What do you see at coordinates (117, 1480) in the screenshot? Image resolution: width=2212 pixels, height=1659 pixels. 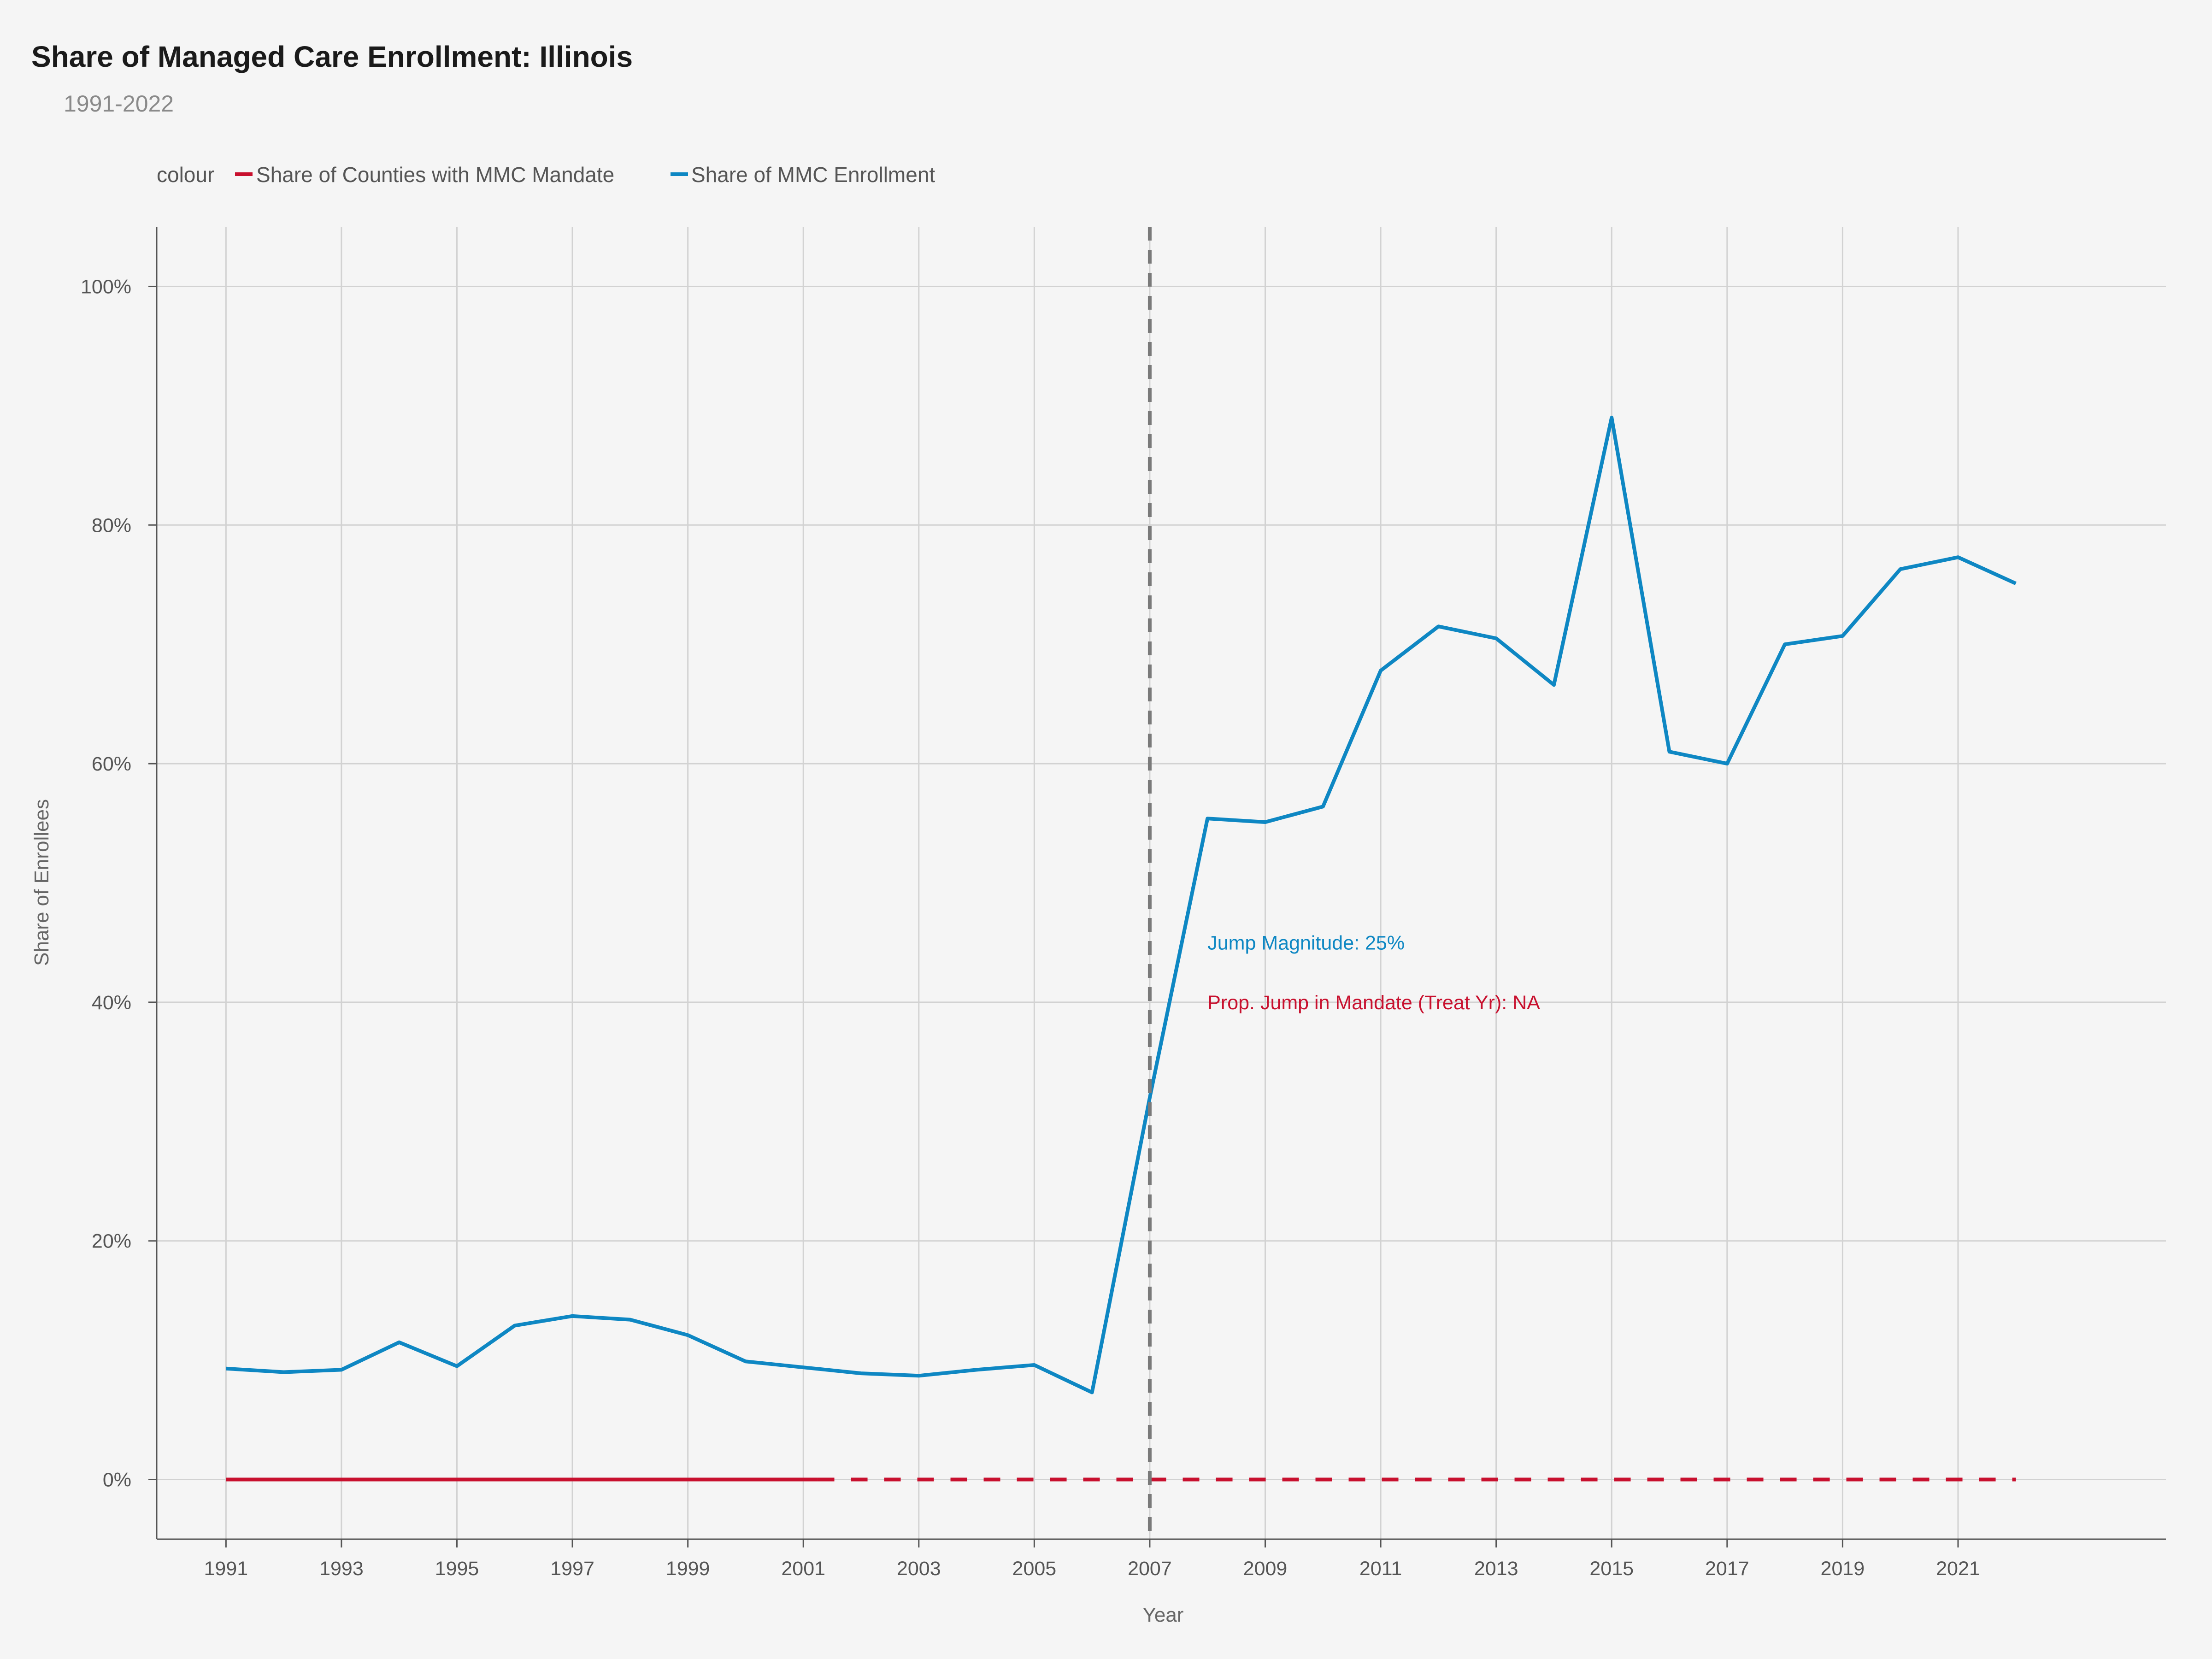 I see `y-tick-label-0: 0%` at bounding box center [117, 1480].